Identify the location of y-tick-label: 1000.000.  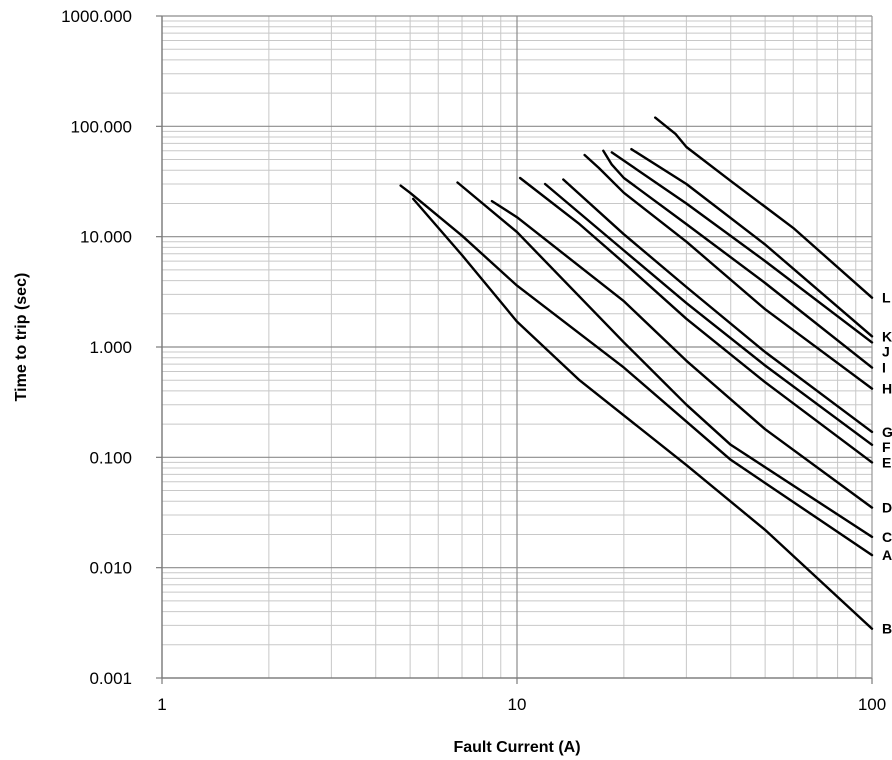
(96, 16).